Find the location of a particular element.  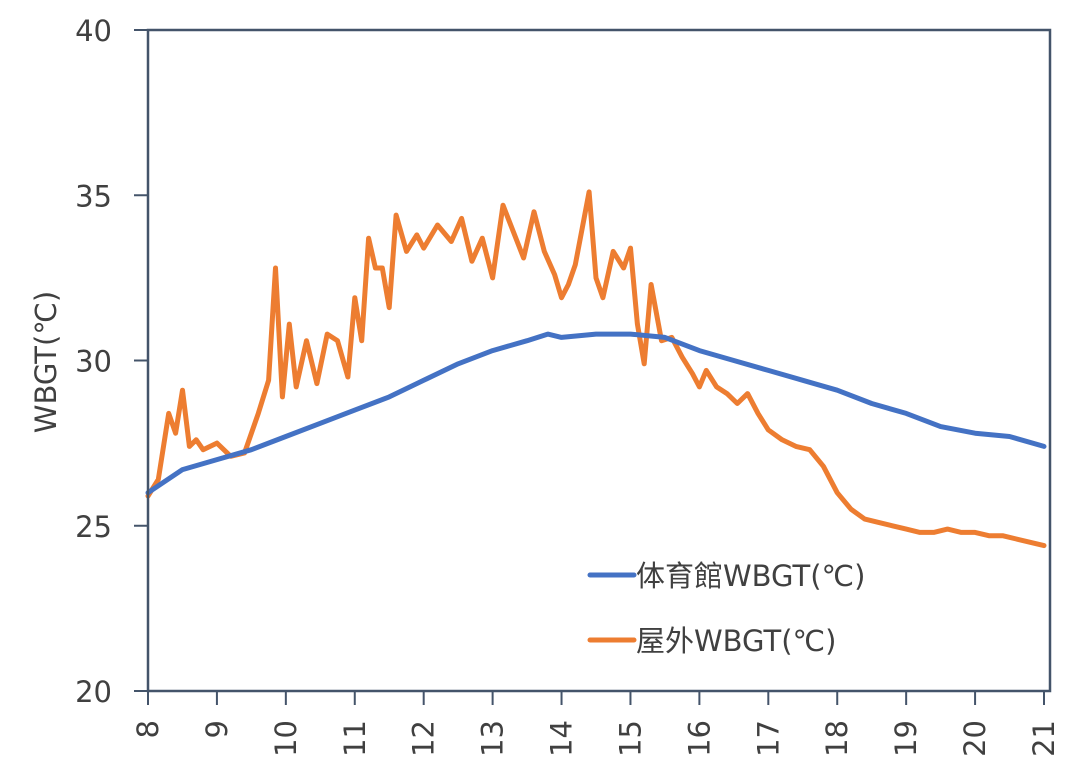

x-tick-label: 10 is located at coordinates (286, 738).